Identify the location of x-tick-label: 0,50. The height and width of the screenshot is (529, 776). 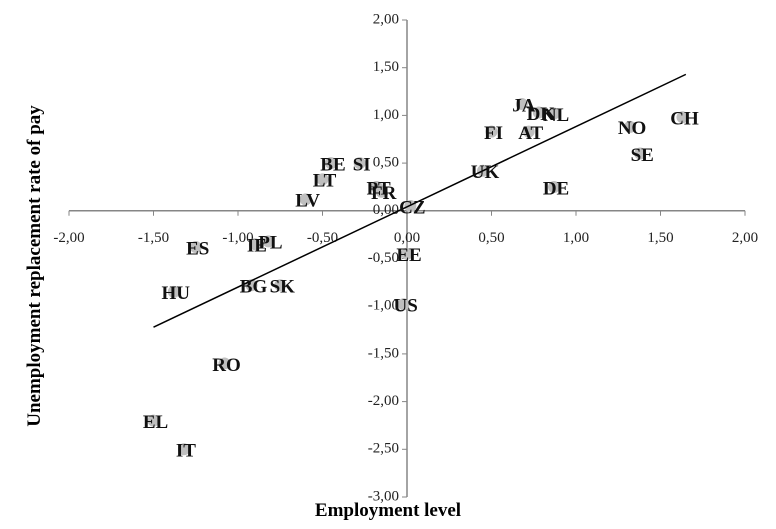
(491, 238).